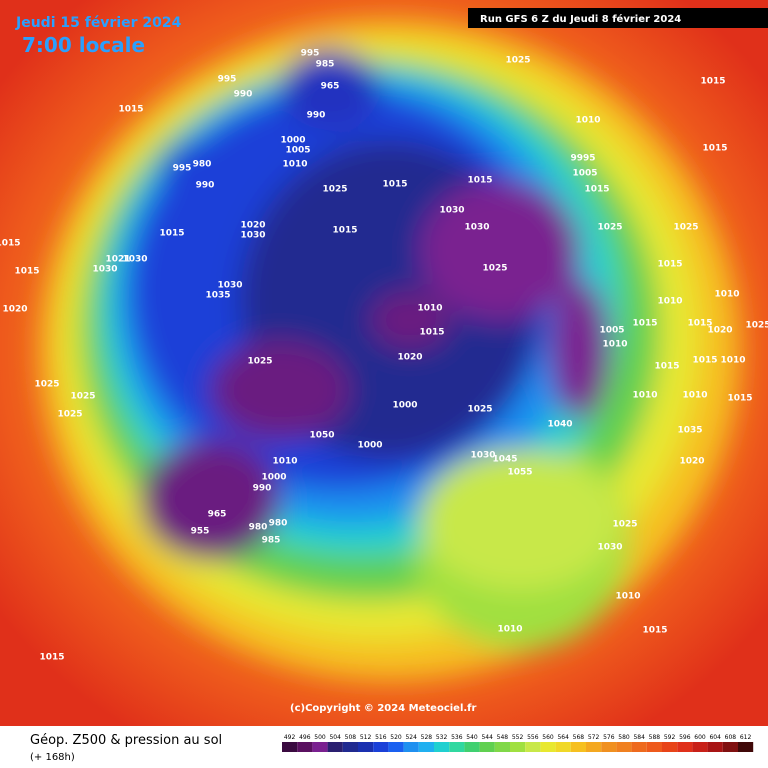 This screenshot has width=768, height=768. I want to click on colorbar-label: 576, so click(609, 737).